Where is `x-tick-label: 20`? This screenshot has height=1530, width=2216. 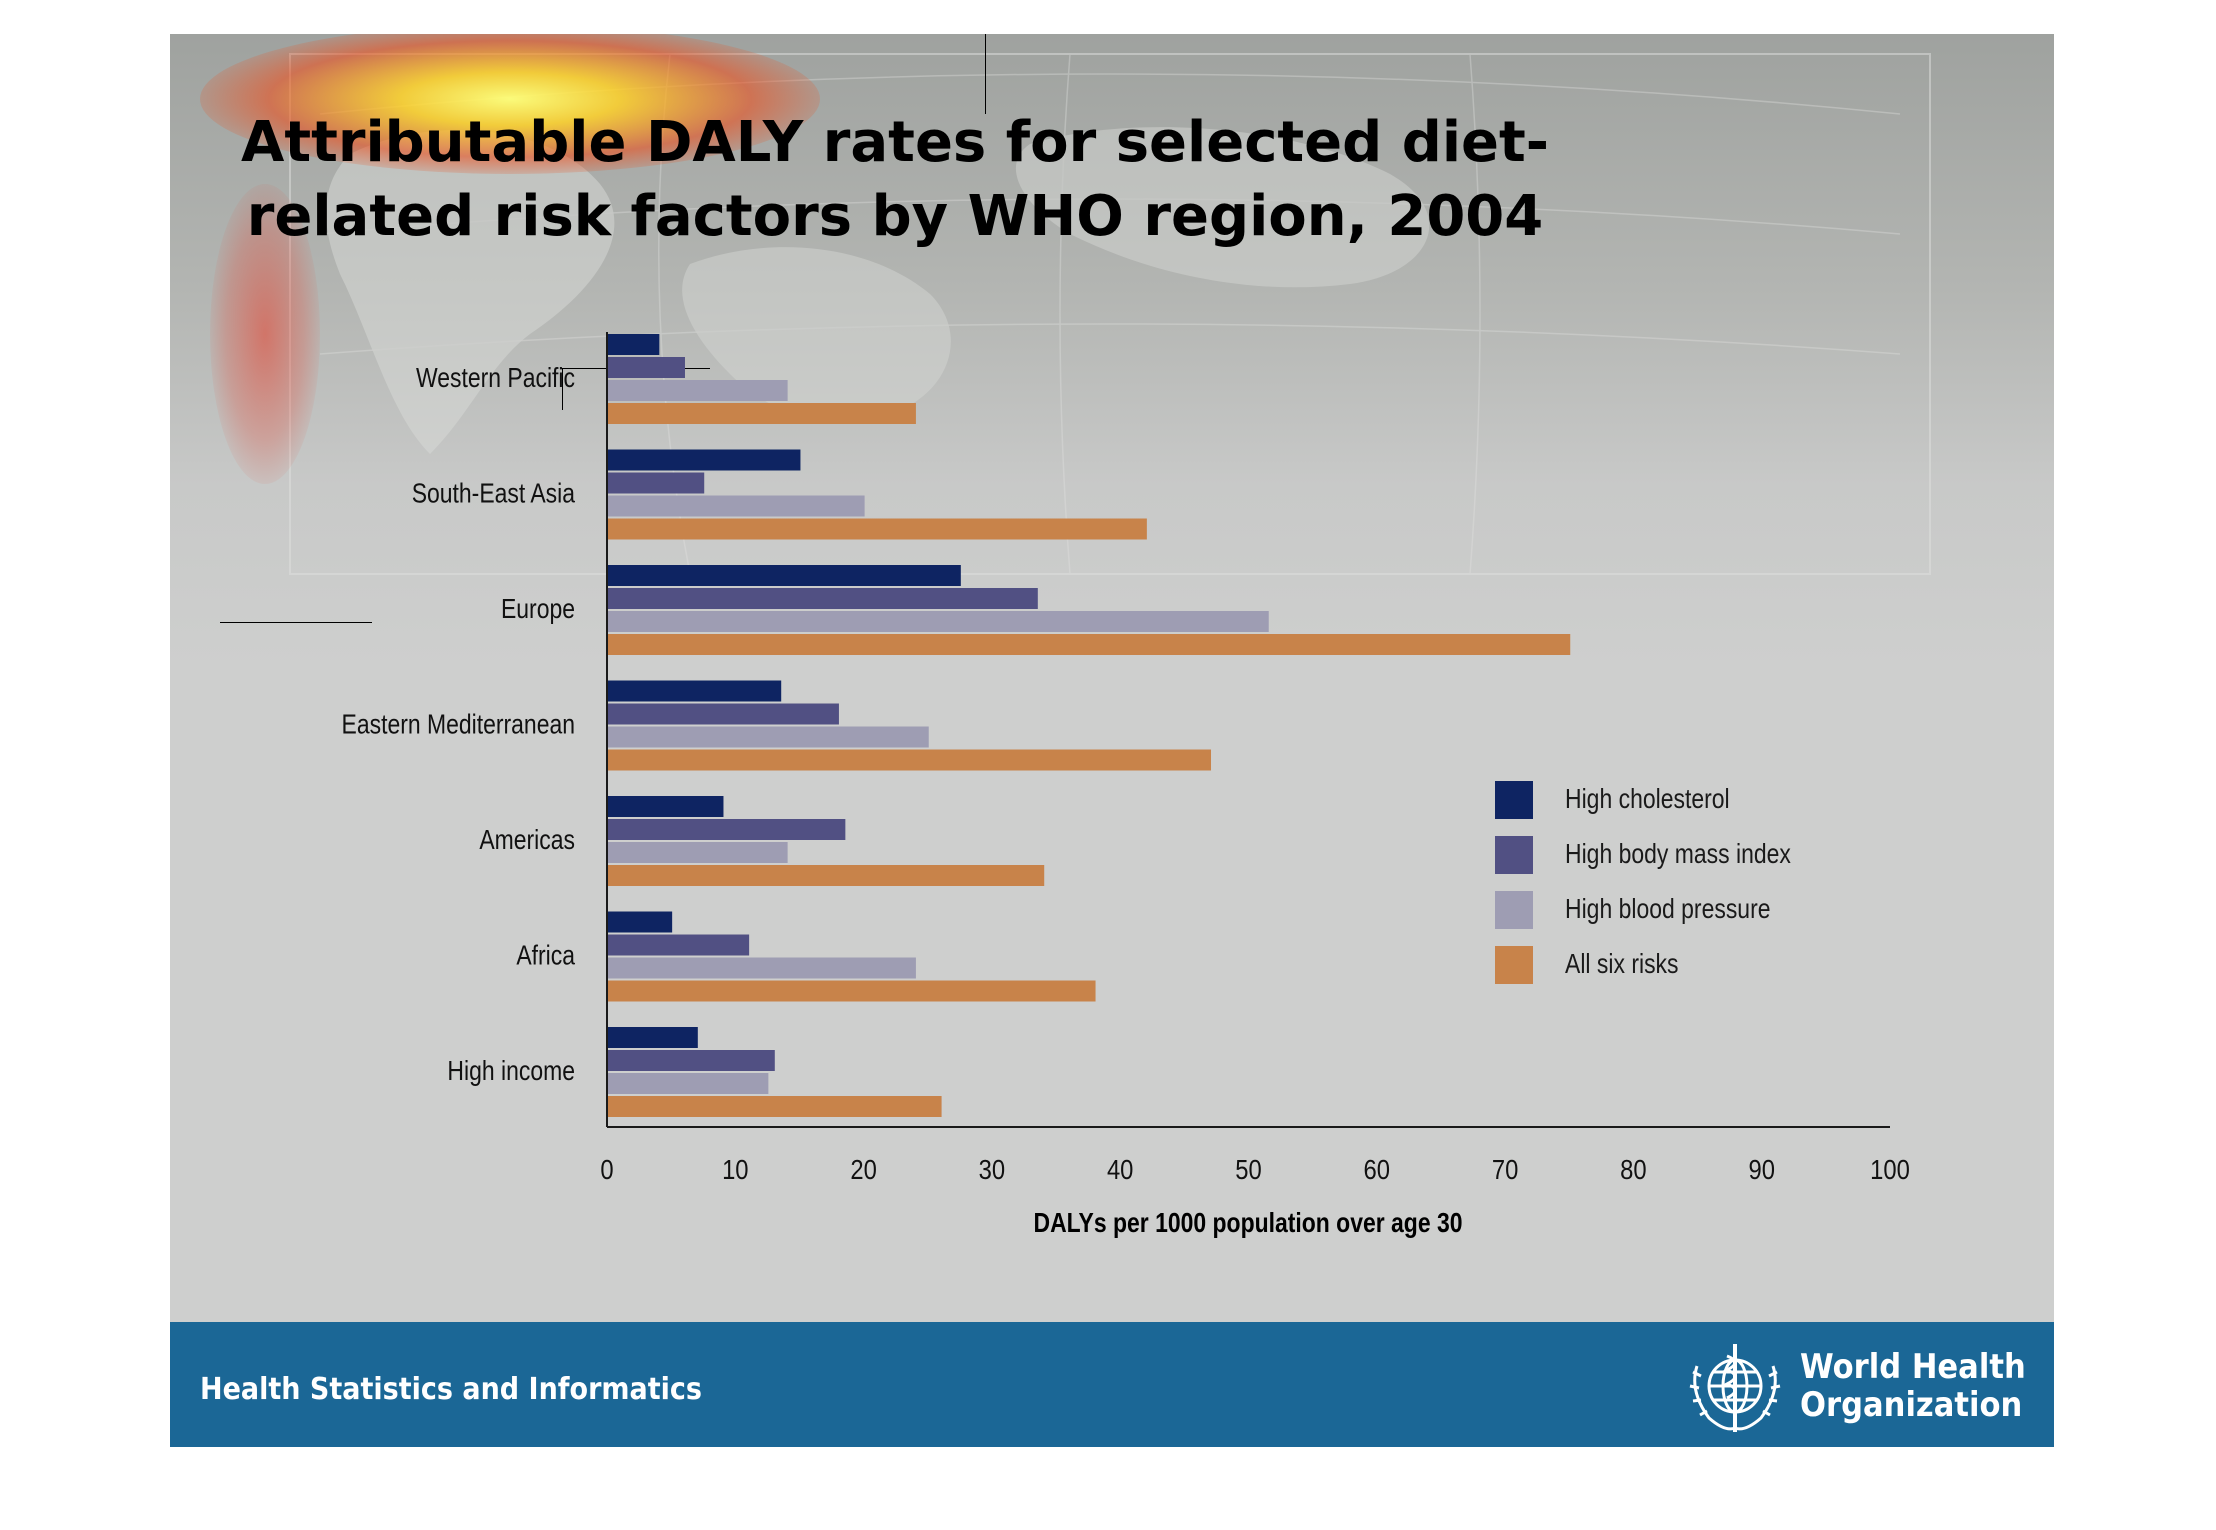
x-tick-label: 20 is located at coordinates (863, 1169).